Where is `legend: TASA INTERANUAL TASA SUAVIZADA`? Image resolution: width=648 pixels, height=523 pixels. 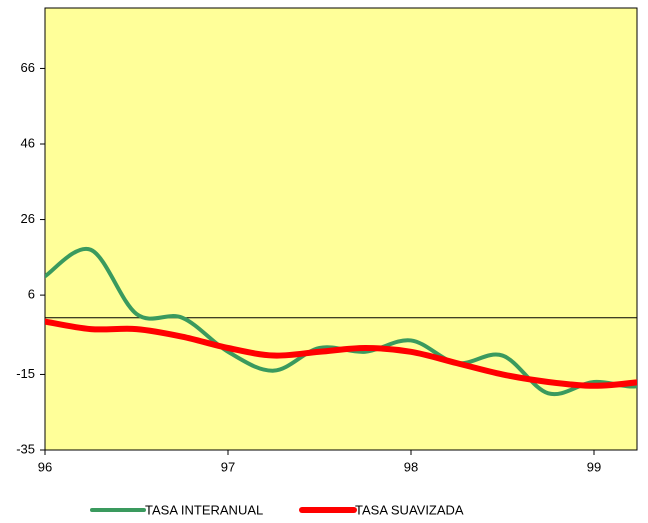
legend: TASA INTERANUAL TASA SUAVIZADA is located at coordinates (277, 509).